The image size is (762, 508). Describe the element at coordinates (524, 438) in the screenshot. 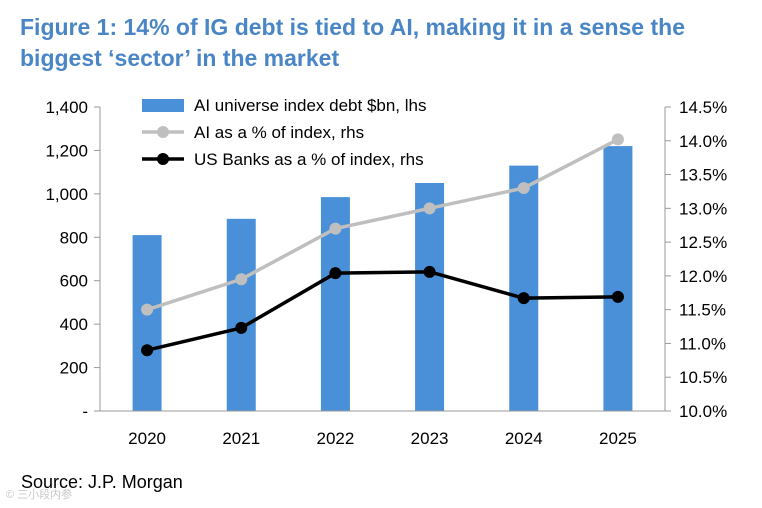

I see `x-axis-tick-label: 2024` at that location.